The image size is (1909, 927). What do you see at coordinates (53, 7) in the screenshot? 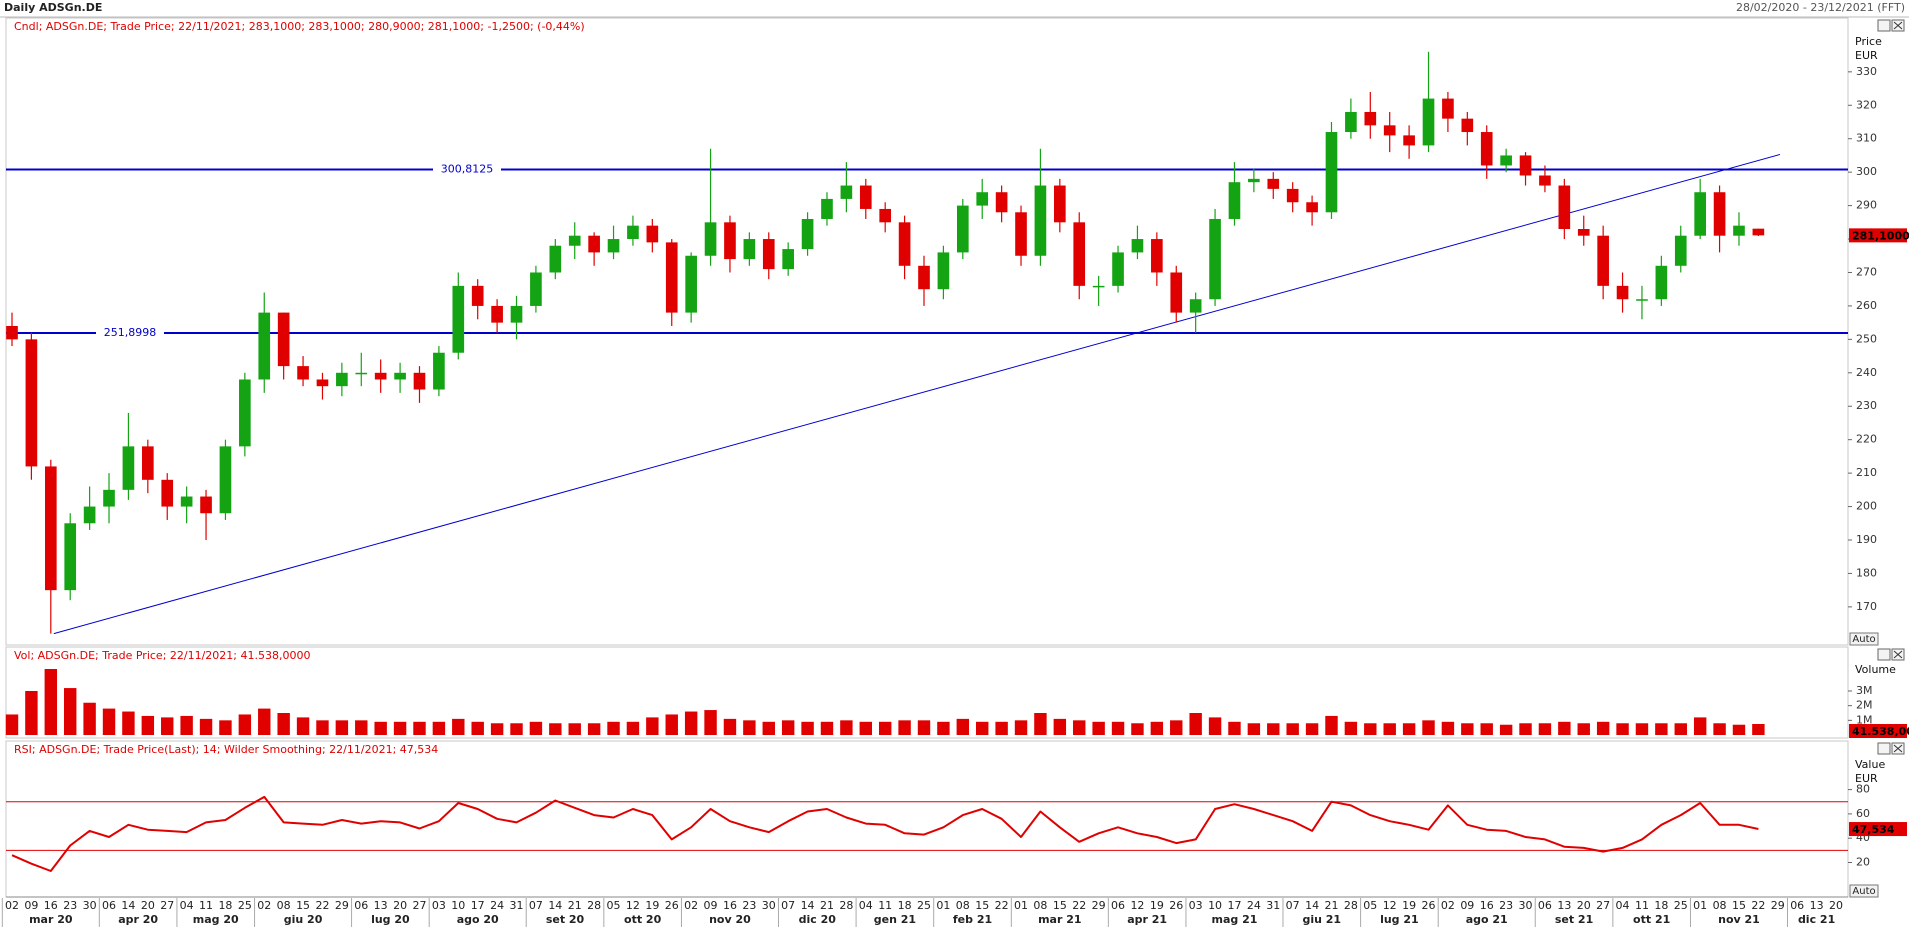
I see `window-title: Daily ADSGn.DE` at bounding box center [53, 7].